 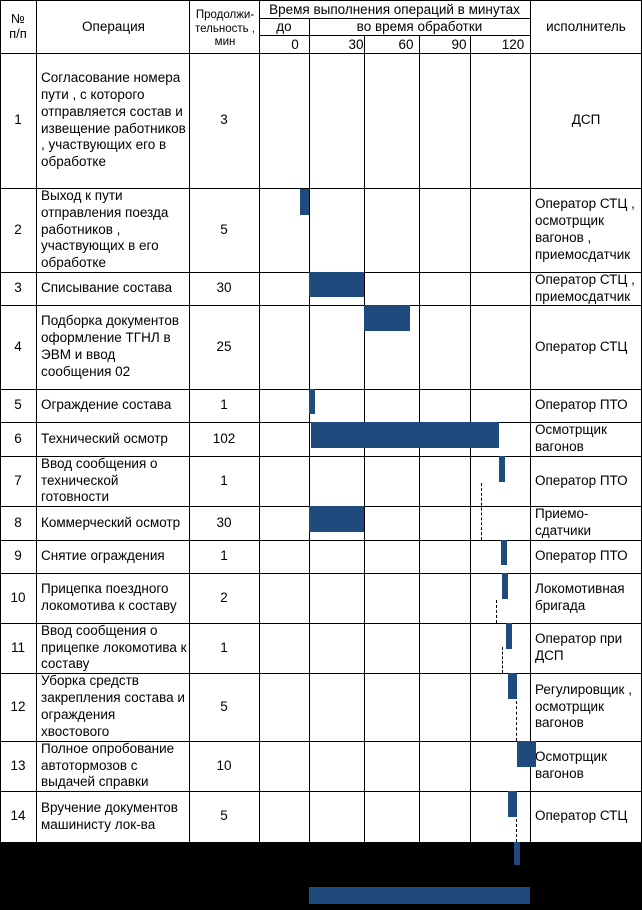 I want to click on duration-value: 25, so click(x=224, y=346).